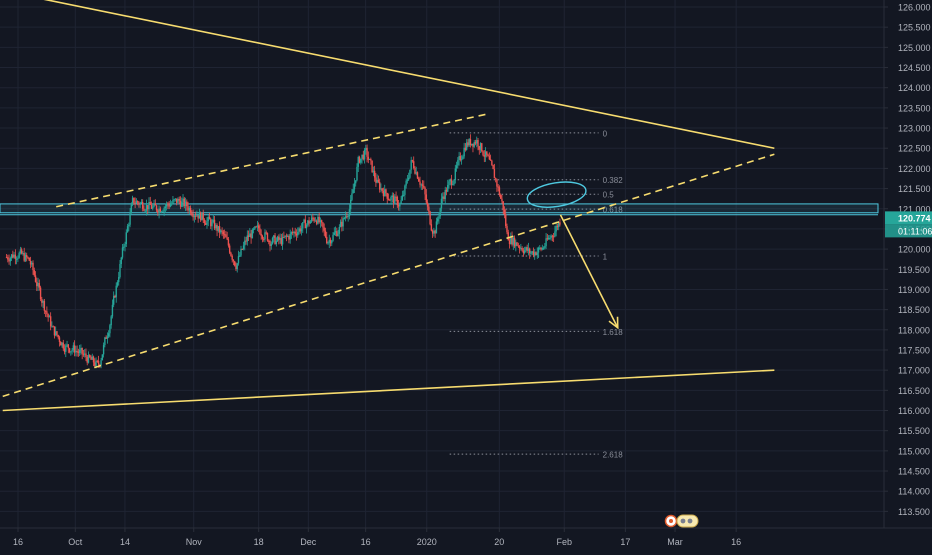 This screenshot has width=932, height=555. Describe the element at coordinates (609, 195) in the screenshot. I see `fib-level-label: 0.5` at that location.